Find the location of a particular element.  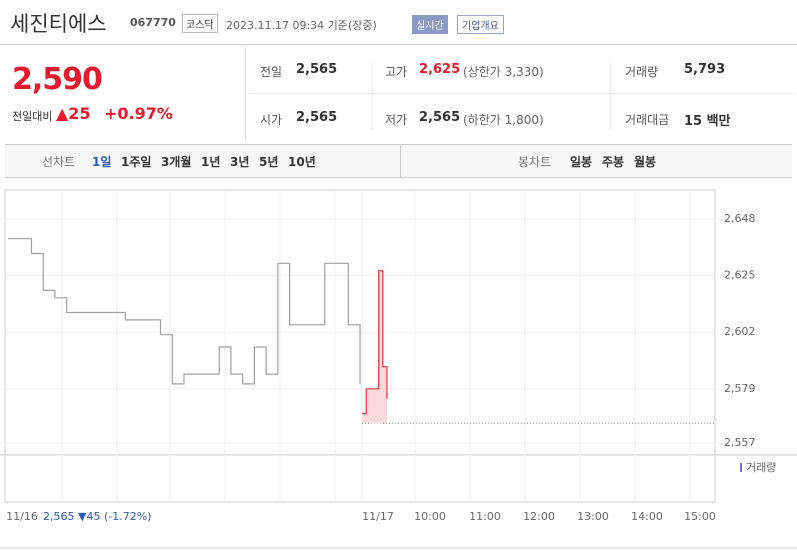

tab: 5년 is located at coordinates (269, 162).